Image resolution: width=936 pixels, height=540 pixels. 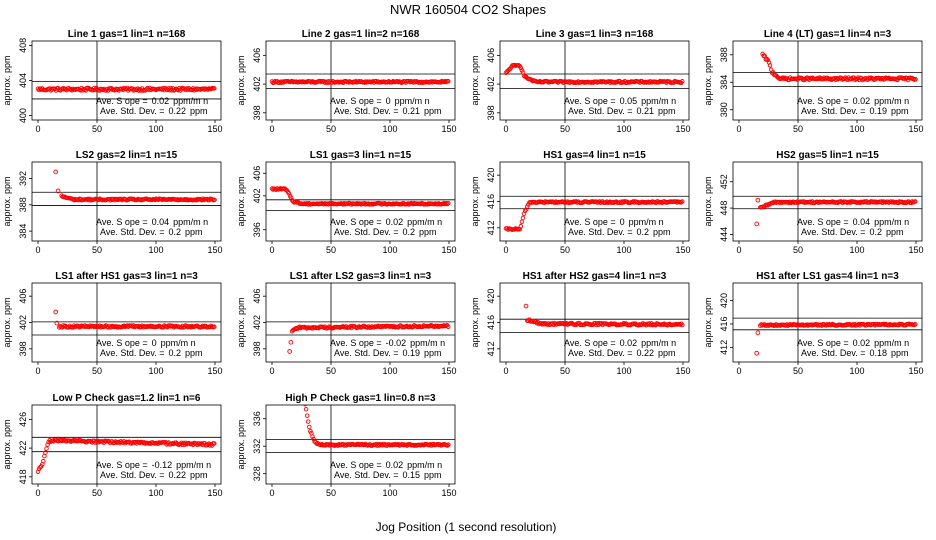 I want to click on panel-title: Line 4 (LT) gas=1 lin=4 n=3, so click(x=828, y=34).